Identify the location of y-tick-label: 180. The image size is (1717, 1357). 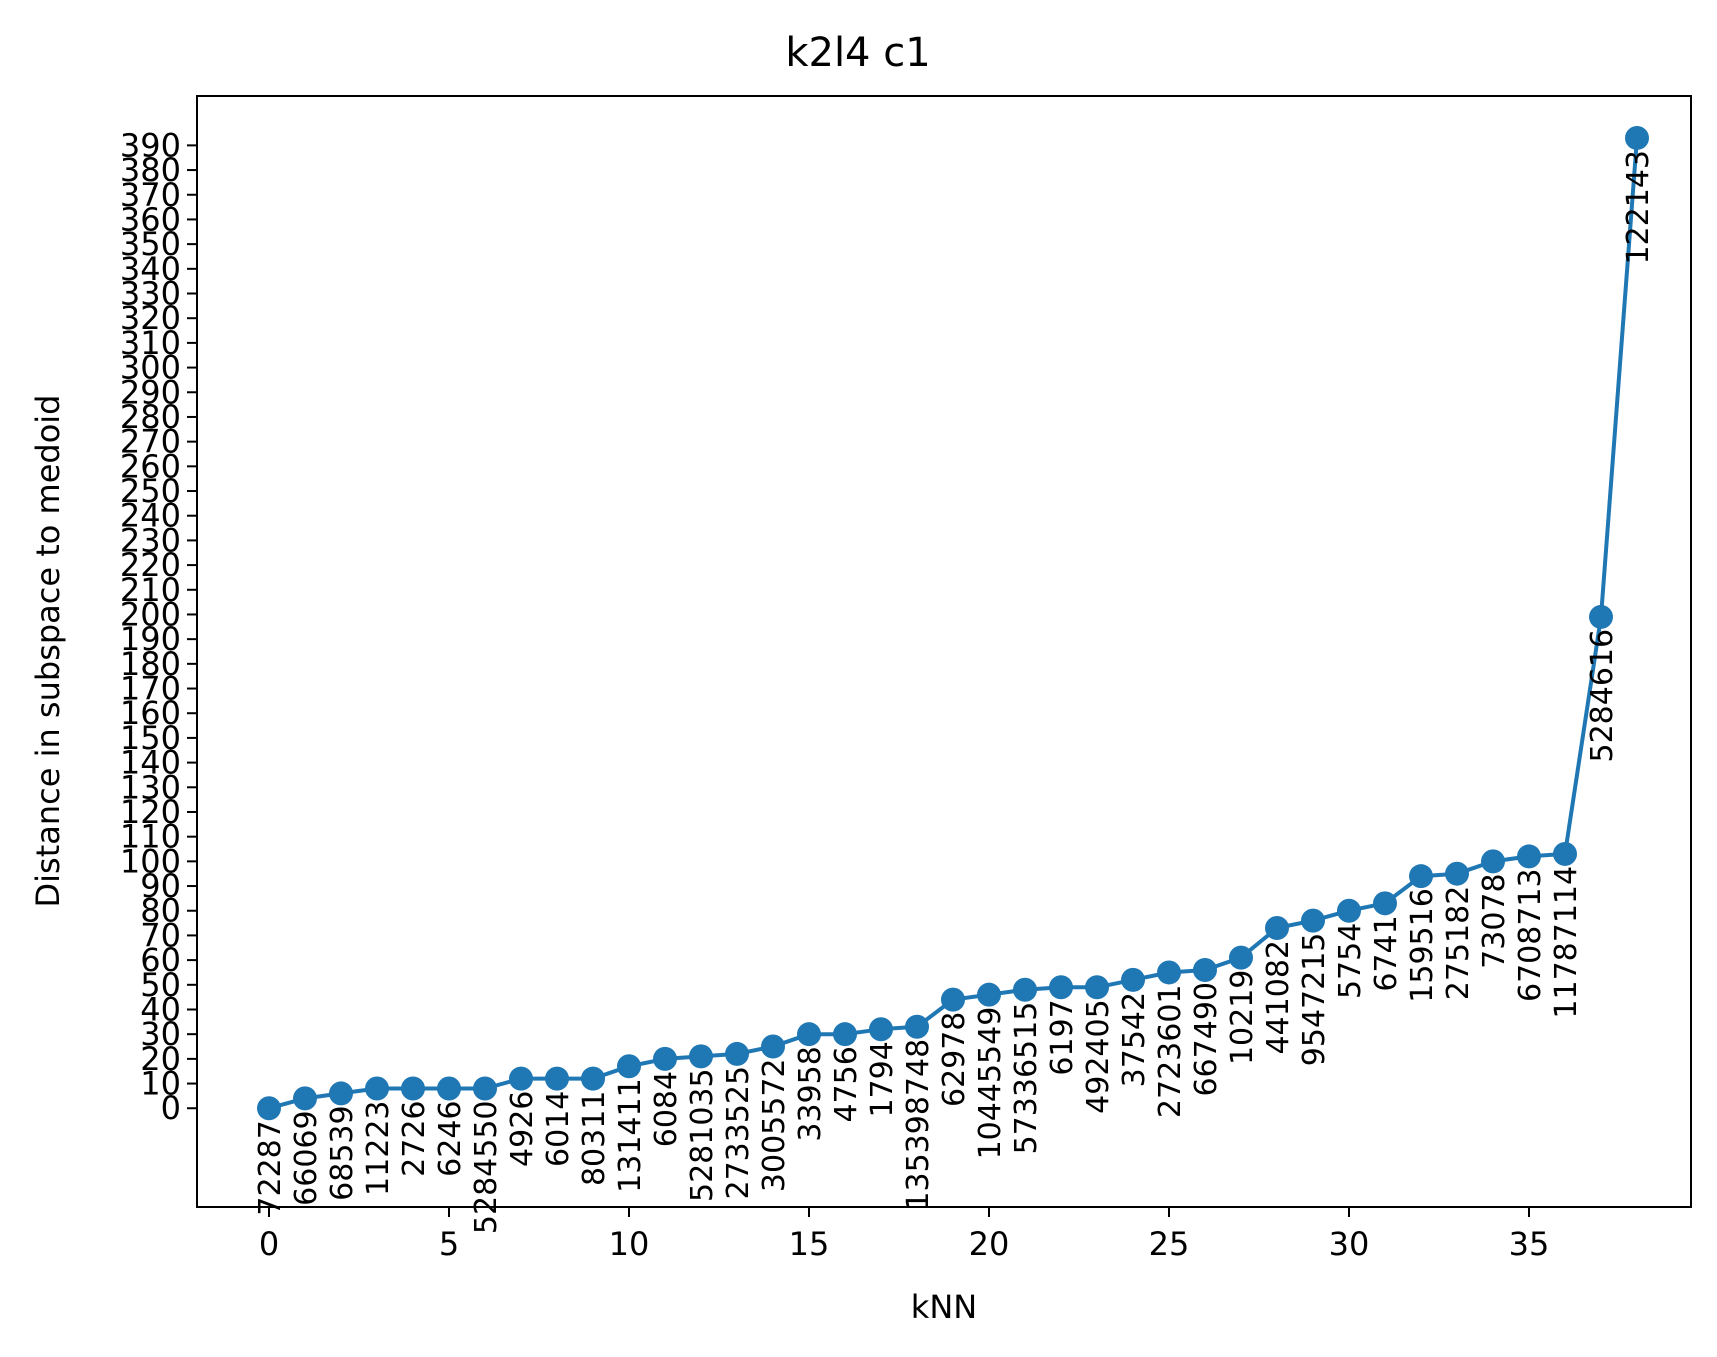
(150, 664).